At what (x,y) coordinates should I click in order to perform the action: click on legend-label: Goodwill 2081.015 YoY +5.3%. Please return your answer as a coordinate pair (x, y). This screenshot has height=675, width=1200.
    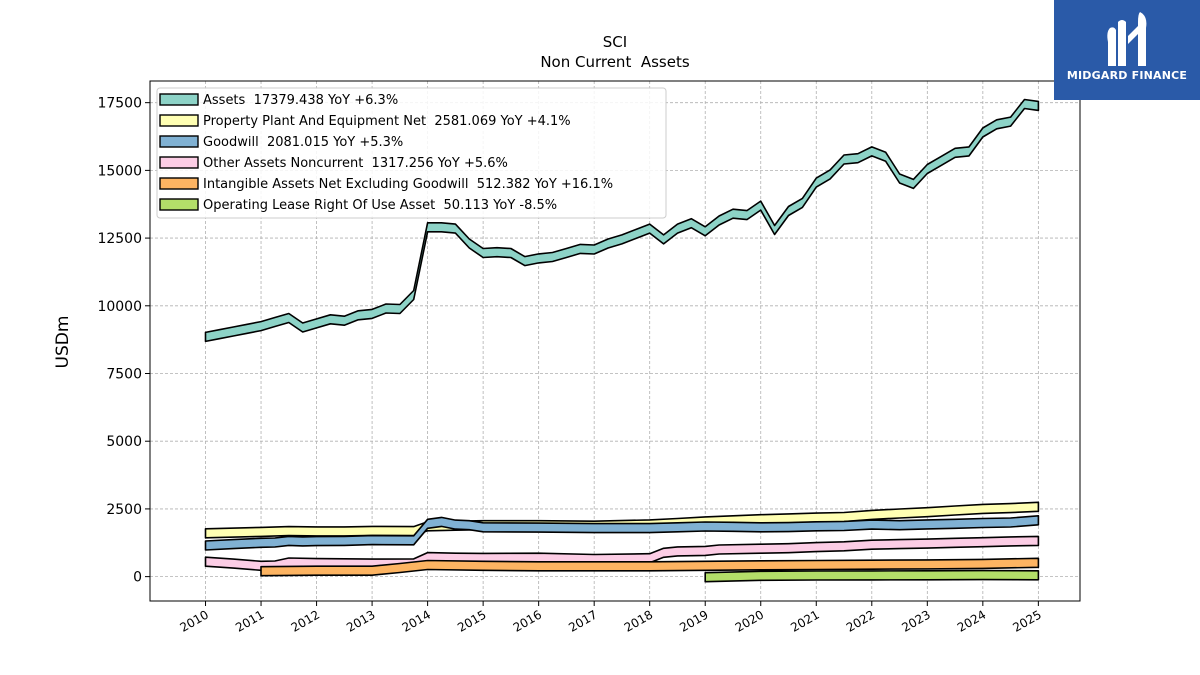
    Looking at the image, I should click on (303, 142).